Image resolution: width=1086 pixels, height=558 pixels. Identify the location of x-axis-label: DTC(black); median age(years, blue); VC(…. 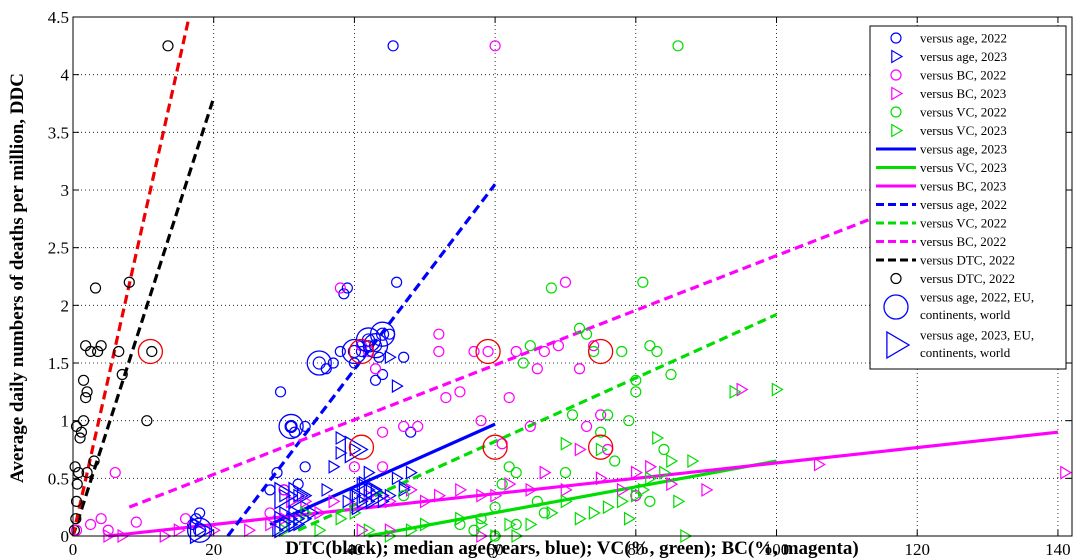
(571, 548).